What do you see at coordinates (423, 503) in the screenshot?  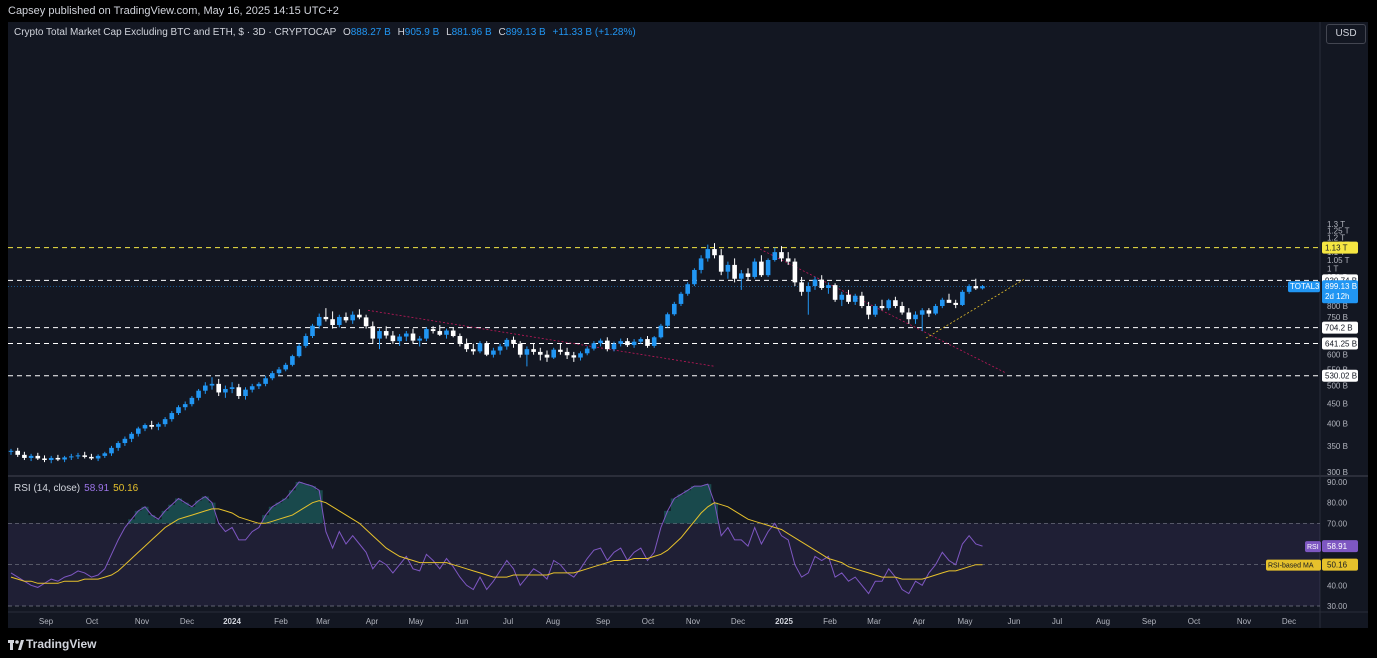 I see `rsi-overbought-fill` at bounding box center [423, 503].